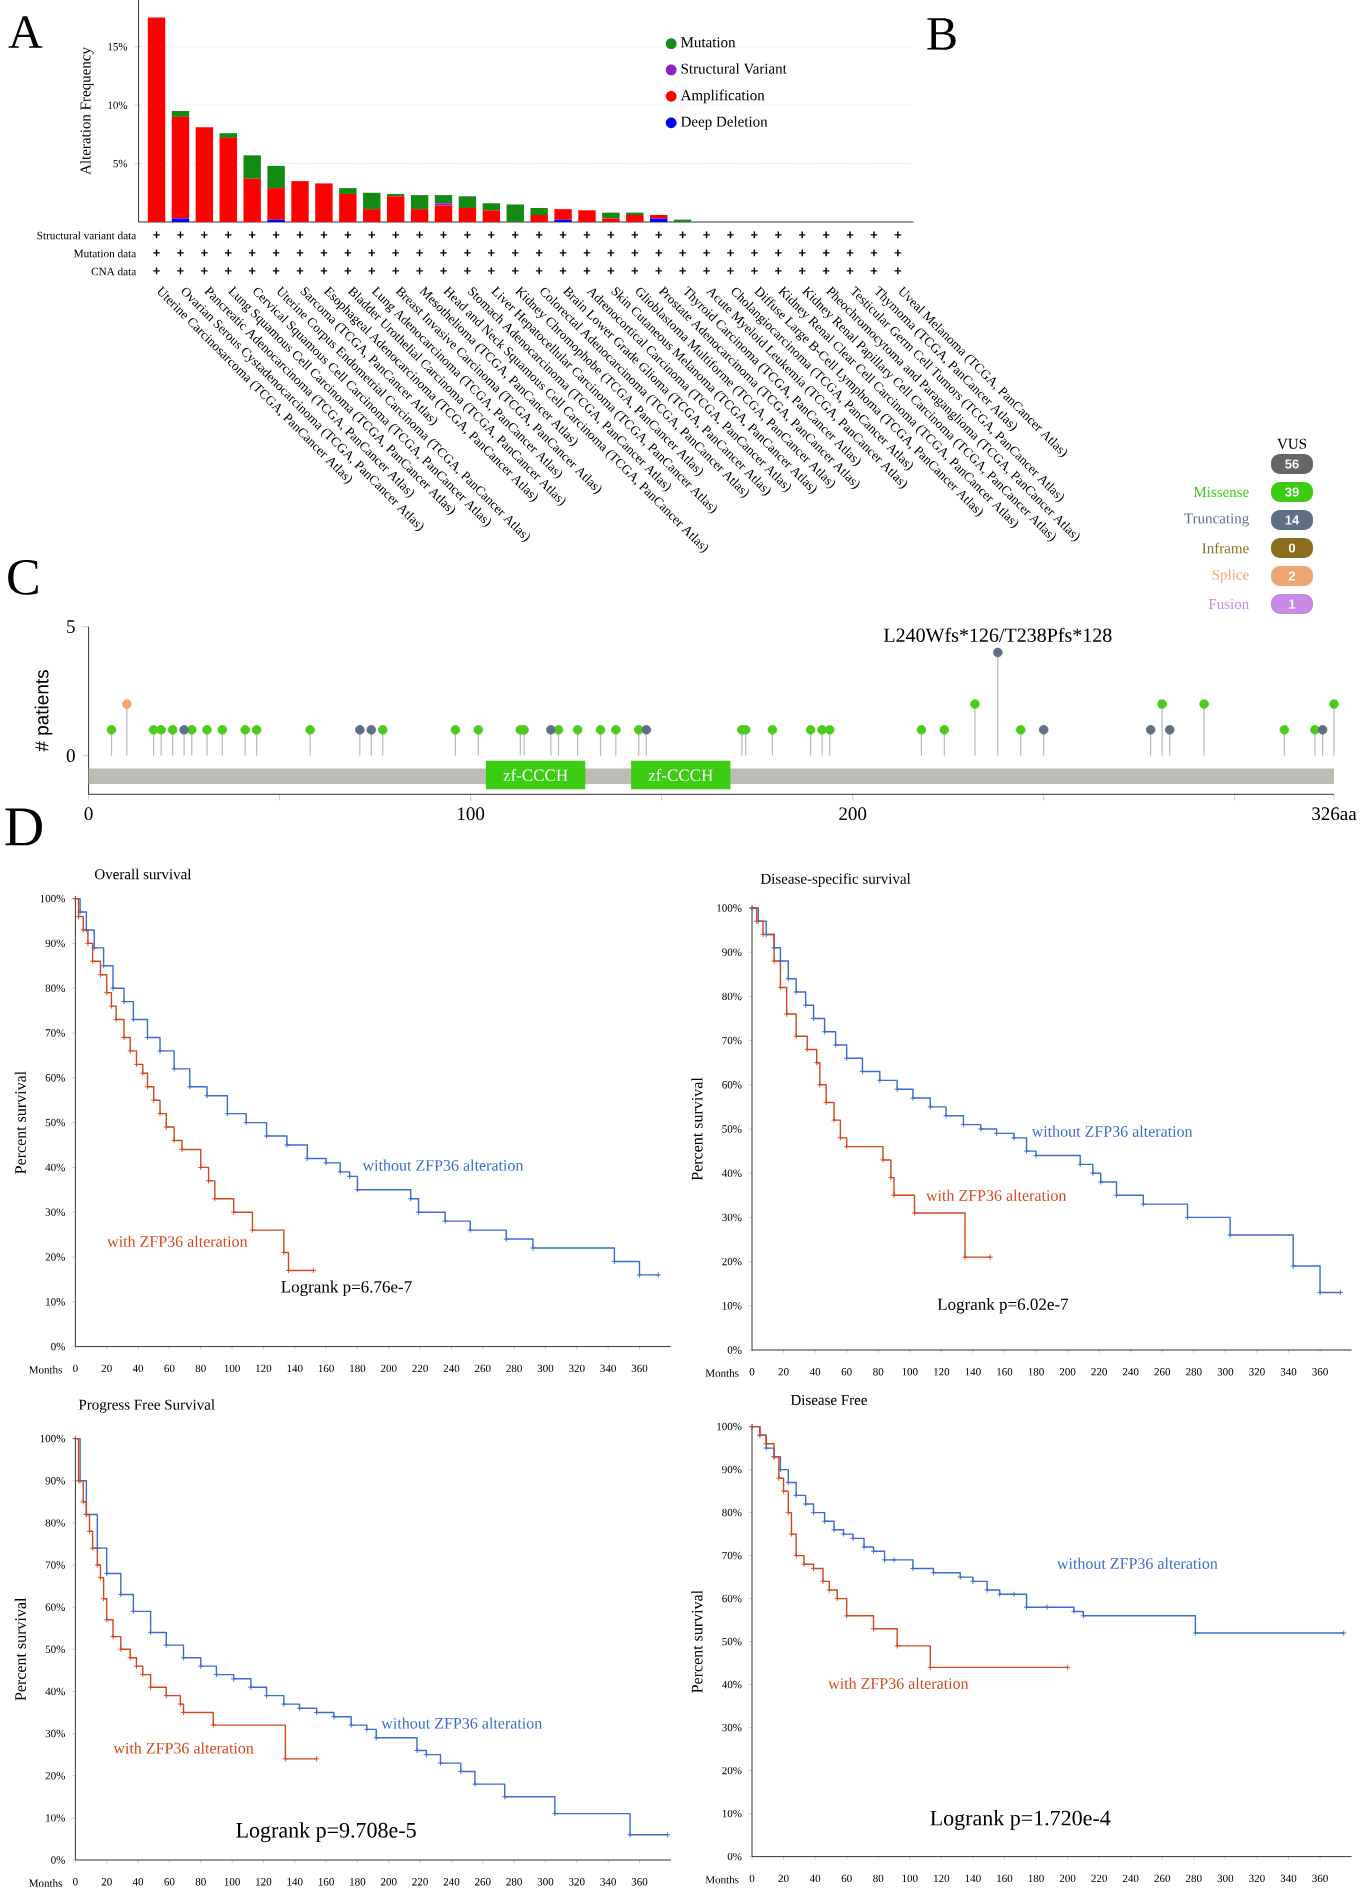 Image resolution: width=1366 pixels, height=1890 pixels. Describe the element at coordinates (25, 32) in the screenshot. I see `text: A` at that location.